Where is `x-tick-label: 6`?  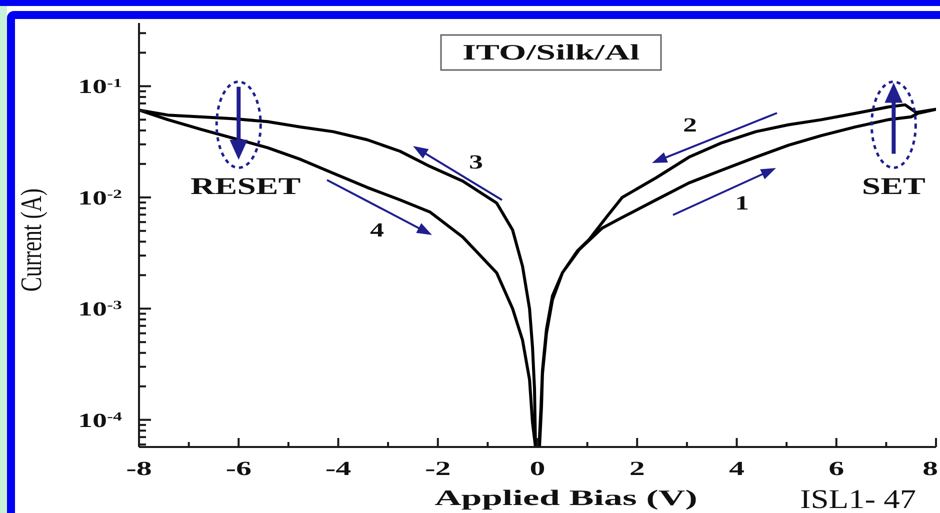 x-tick-label: 6 is located at coordinates (836, 468).